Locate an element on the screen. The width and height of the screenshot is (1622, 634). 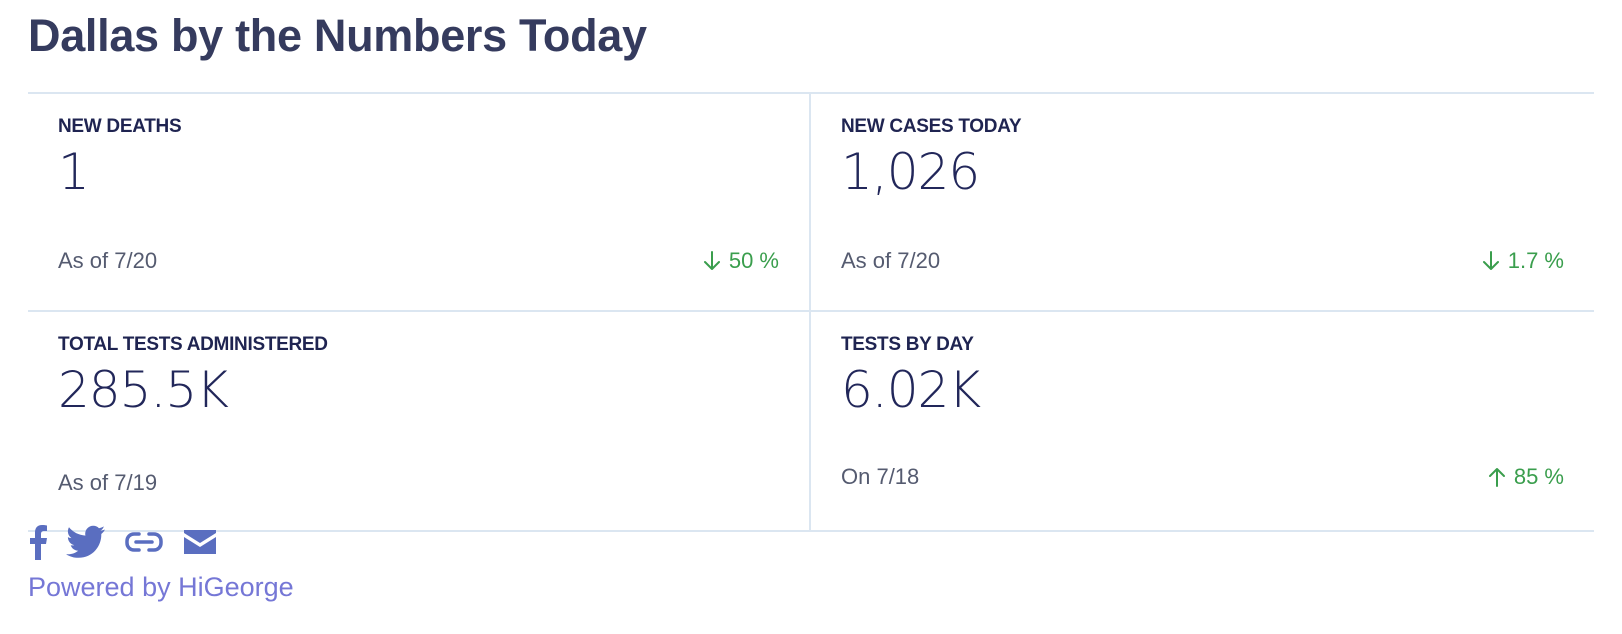
stat-value: 285.5K is located at coordinates (143, 390).